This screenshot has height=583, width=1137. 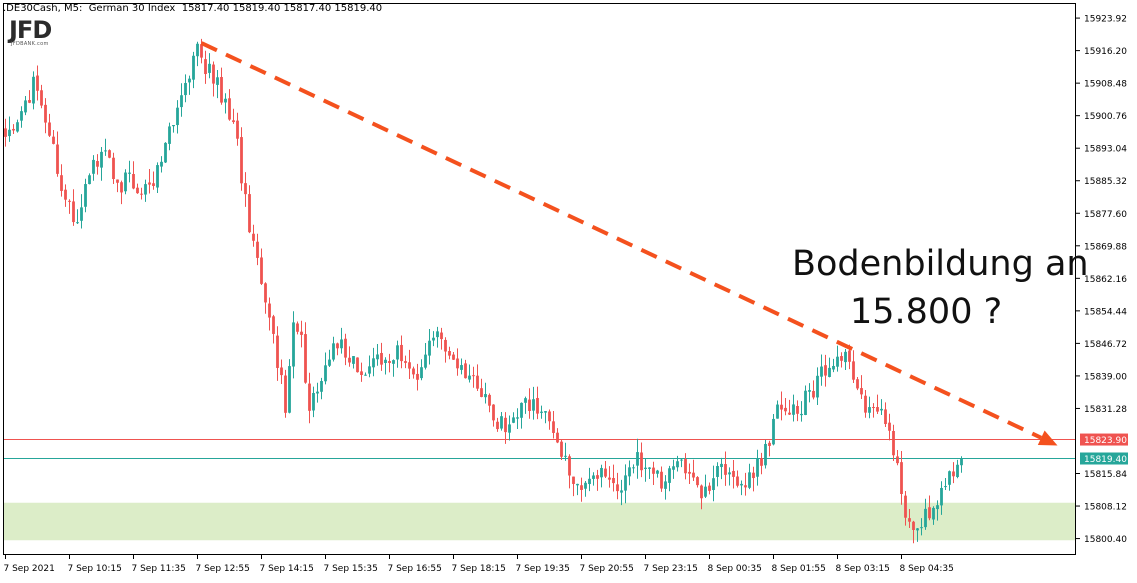 What do you see at coordinates (1105, 475) in the screenshot?
I see `y-tick-label: 15815.84` at bounding box center [1105, 475].